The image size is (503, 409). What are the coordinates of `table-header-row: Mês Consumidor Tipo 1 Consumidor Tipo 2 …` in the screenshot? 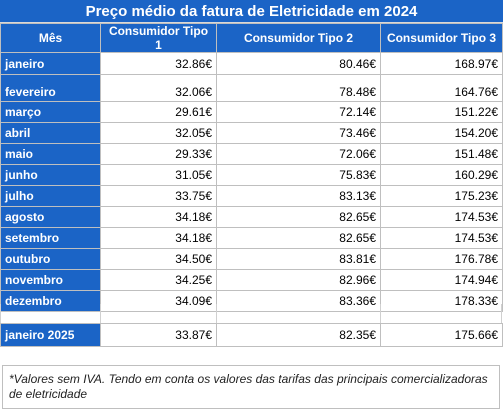 It's located at (251, 38).